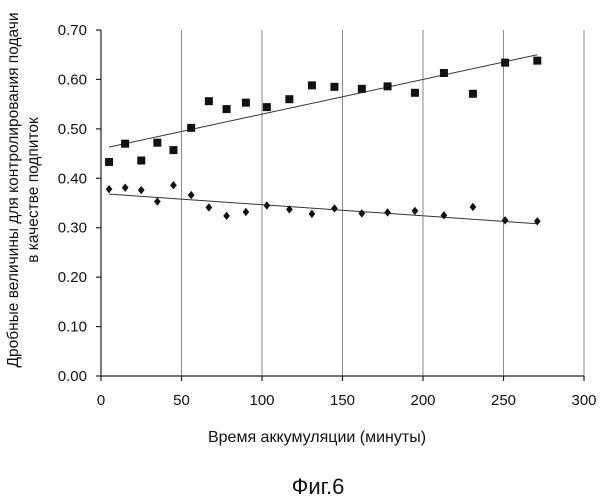 This screenshot has width=608, height=504. Describe the element at coordinates (72, 79) in the screenshot. I see `y-tick-label-6: 0.60` at that location.